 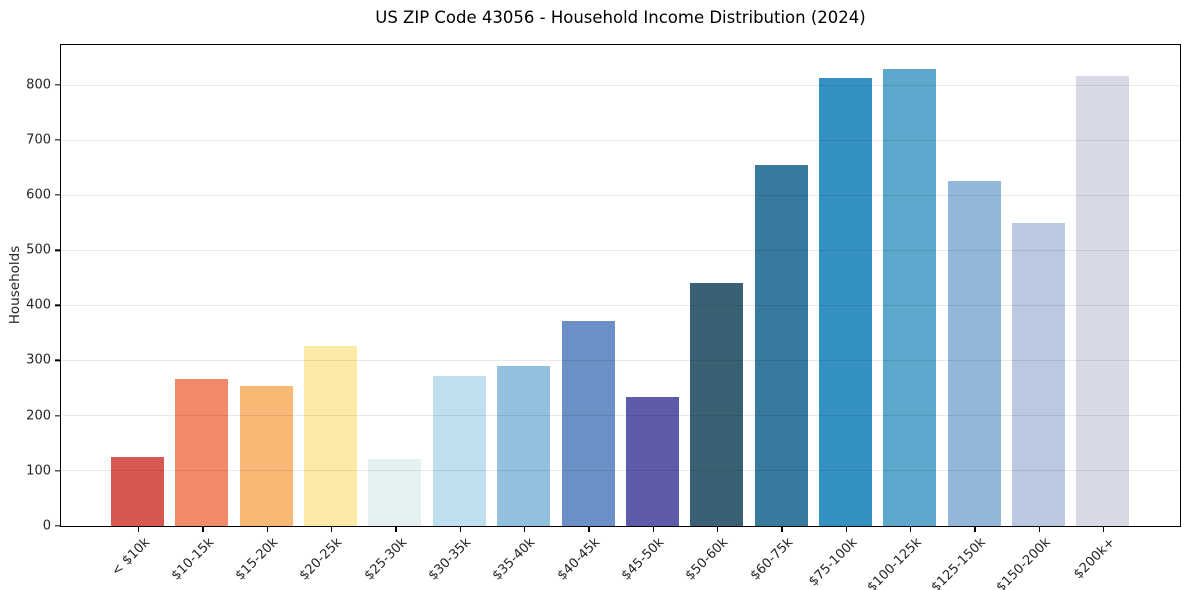 What do you see at coordinates (894, 562) in the screenshot?
I see `x-tick-label-12: $100-125k` at bounding box center [894, 562].